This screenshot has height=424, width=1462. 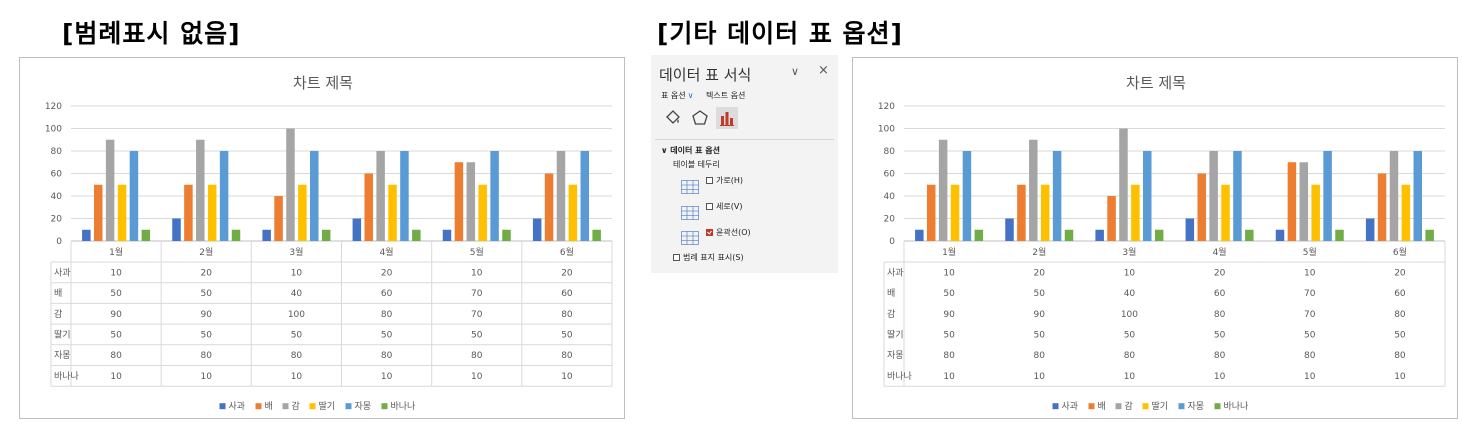 I want to click on bar-배-1월, so click(x=931, y=212).